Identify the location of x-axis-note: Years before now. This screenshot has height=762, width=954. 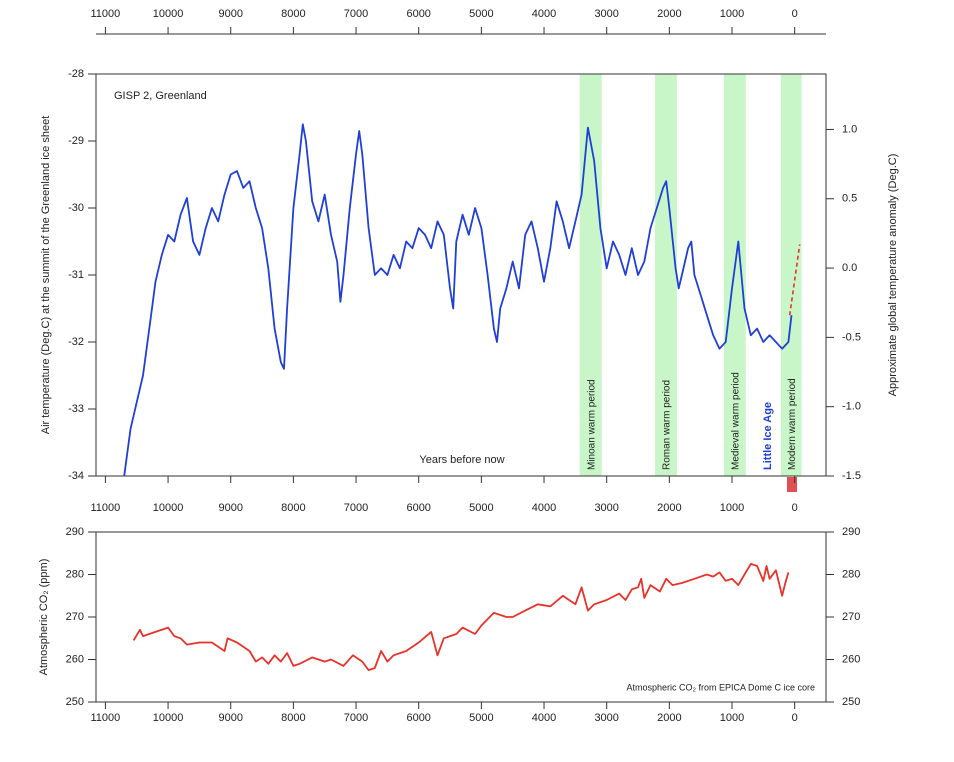
(461, 460).